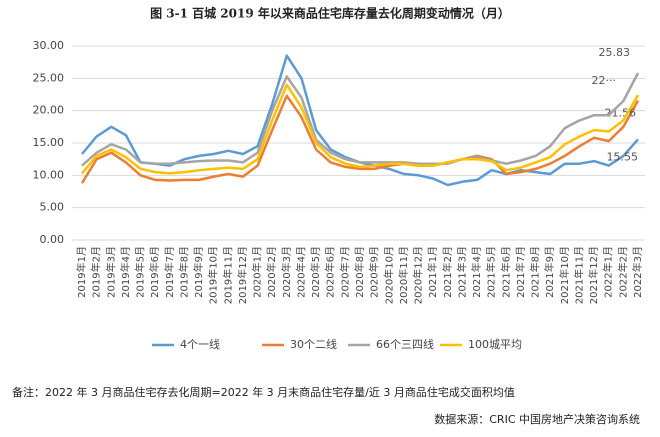  I want to click on x-tick-label: 2020年12月, so click(418, 275).